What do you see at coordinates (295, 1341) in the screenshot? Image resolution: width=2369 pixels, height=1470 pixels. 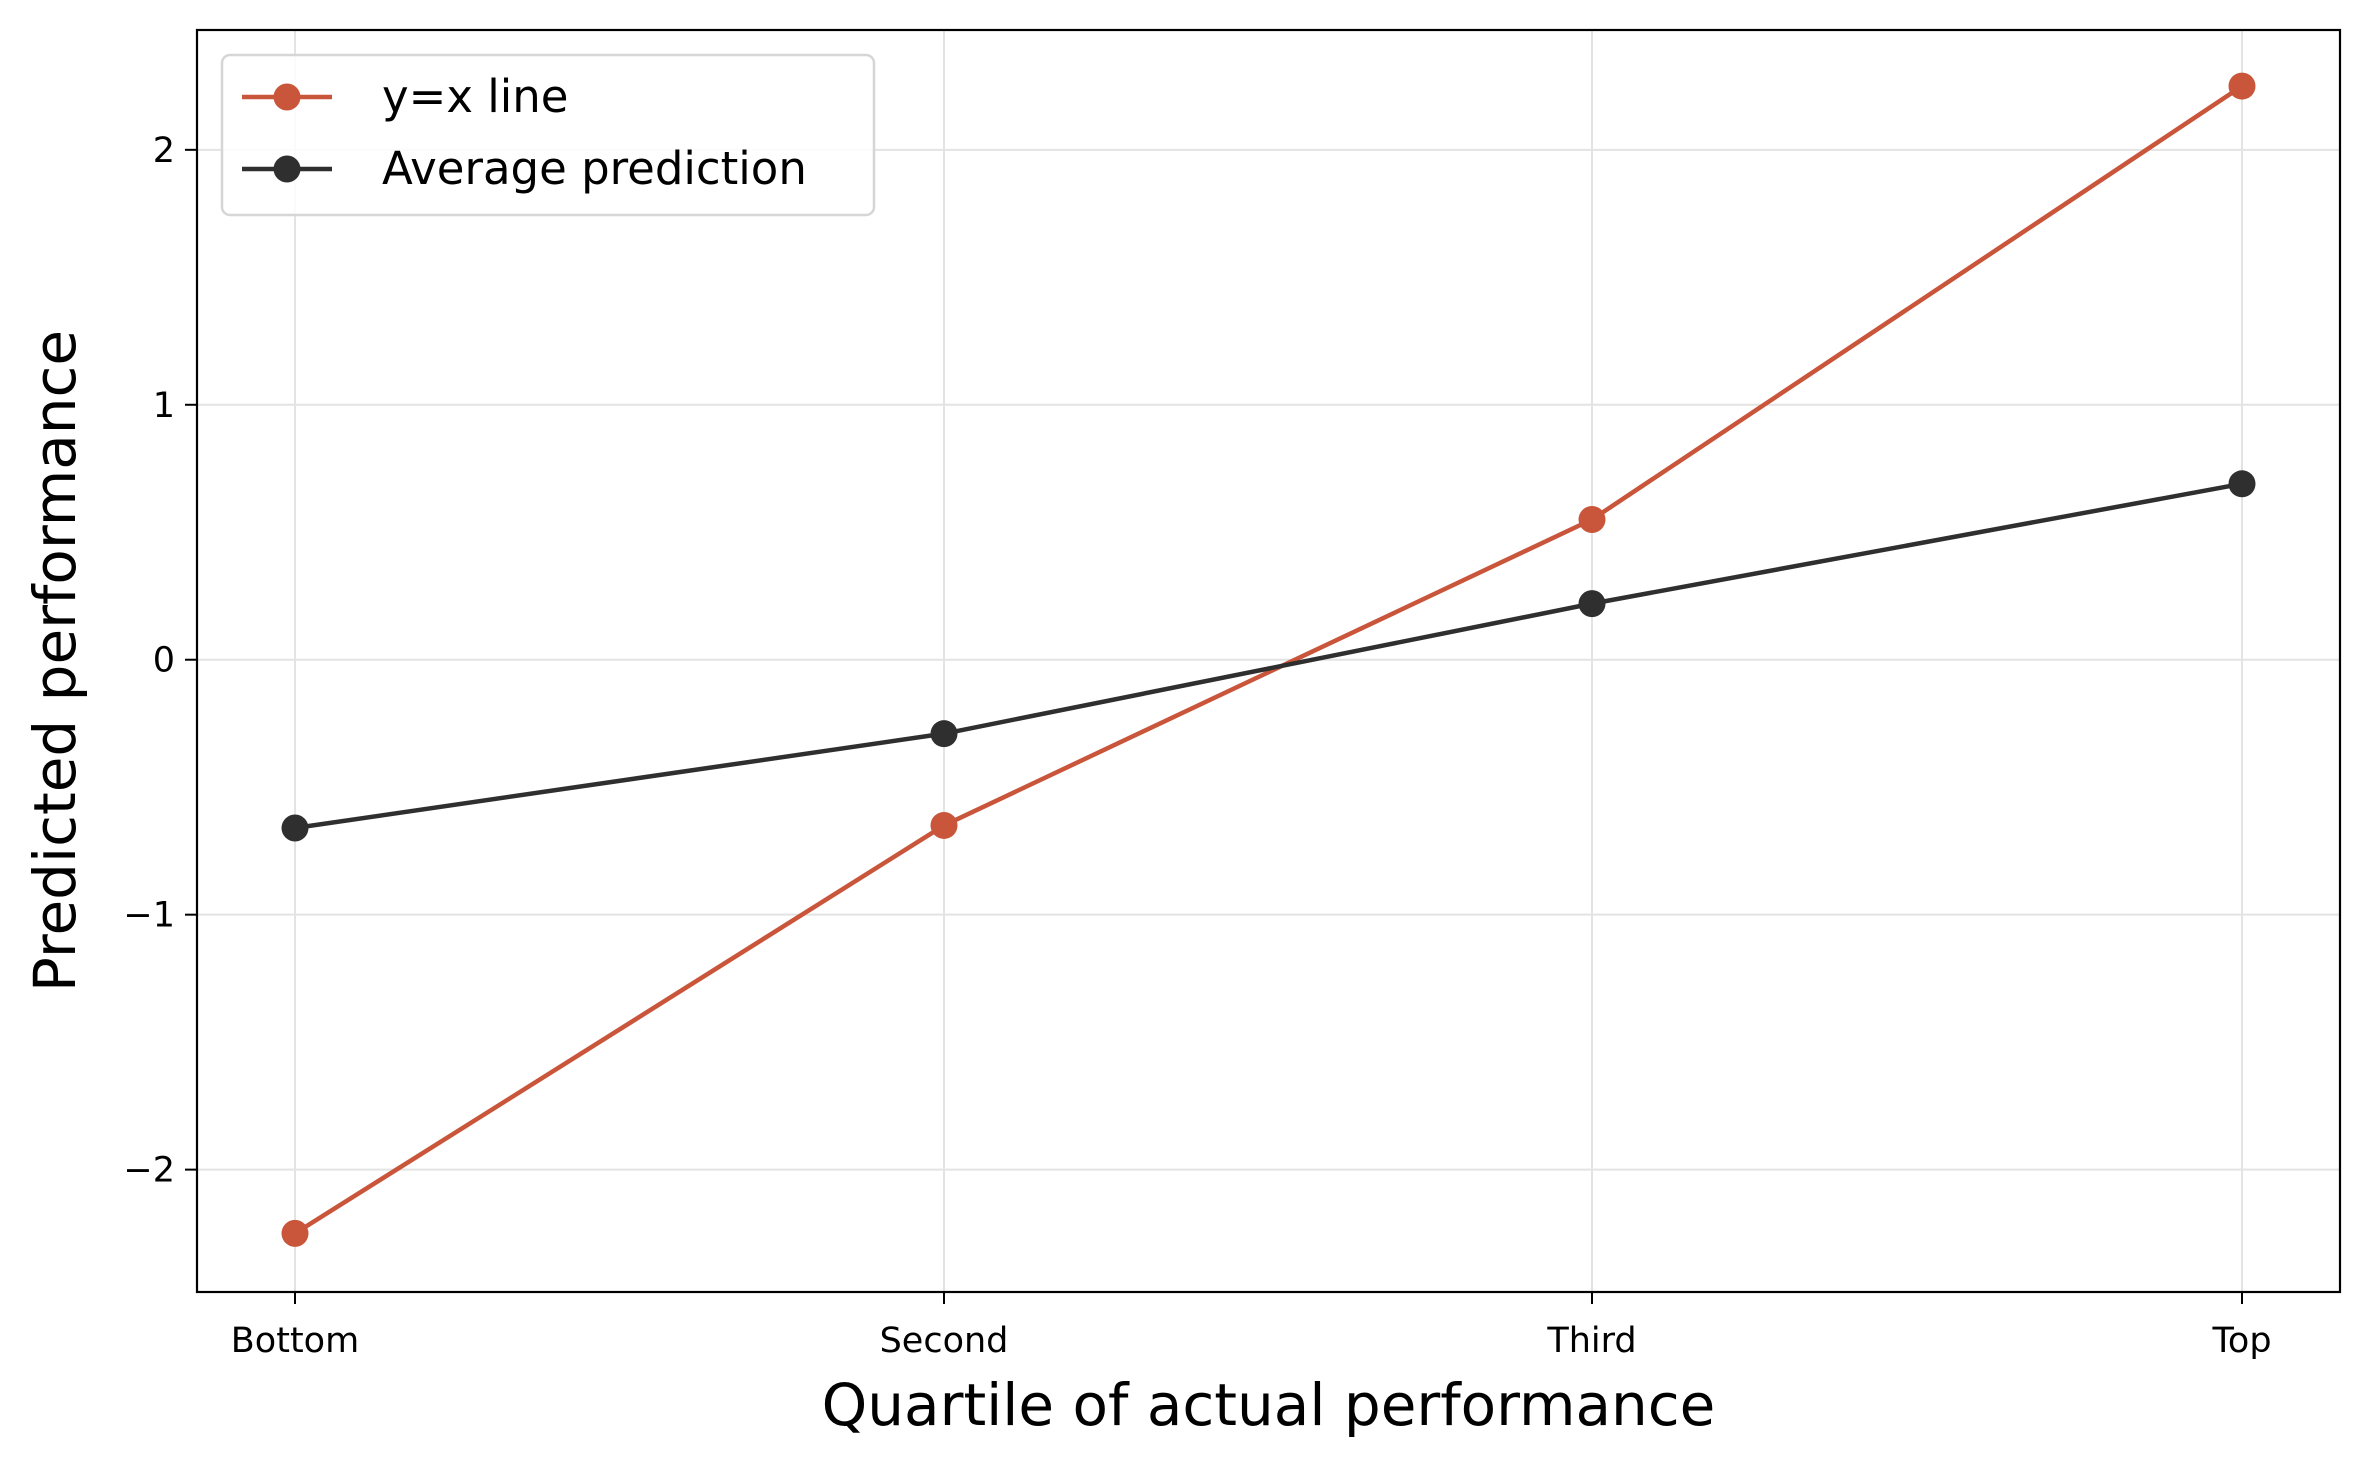 I see `x-tick-label: Bottom` at bounding box center [295, 1341].